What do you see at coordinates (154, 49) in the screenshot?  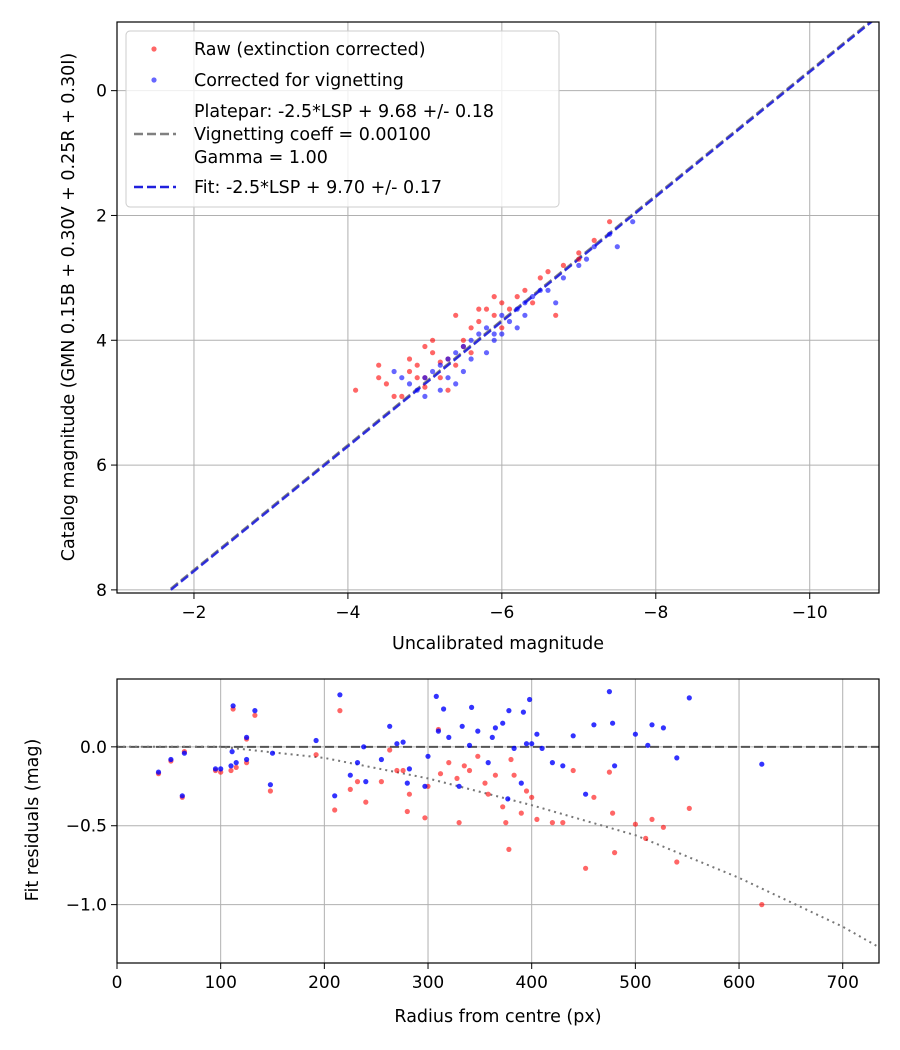 I see `legend-raw-marker` at bounding box center [154, 49].